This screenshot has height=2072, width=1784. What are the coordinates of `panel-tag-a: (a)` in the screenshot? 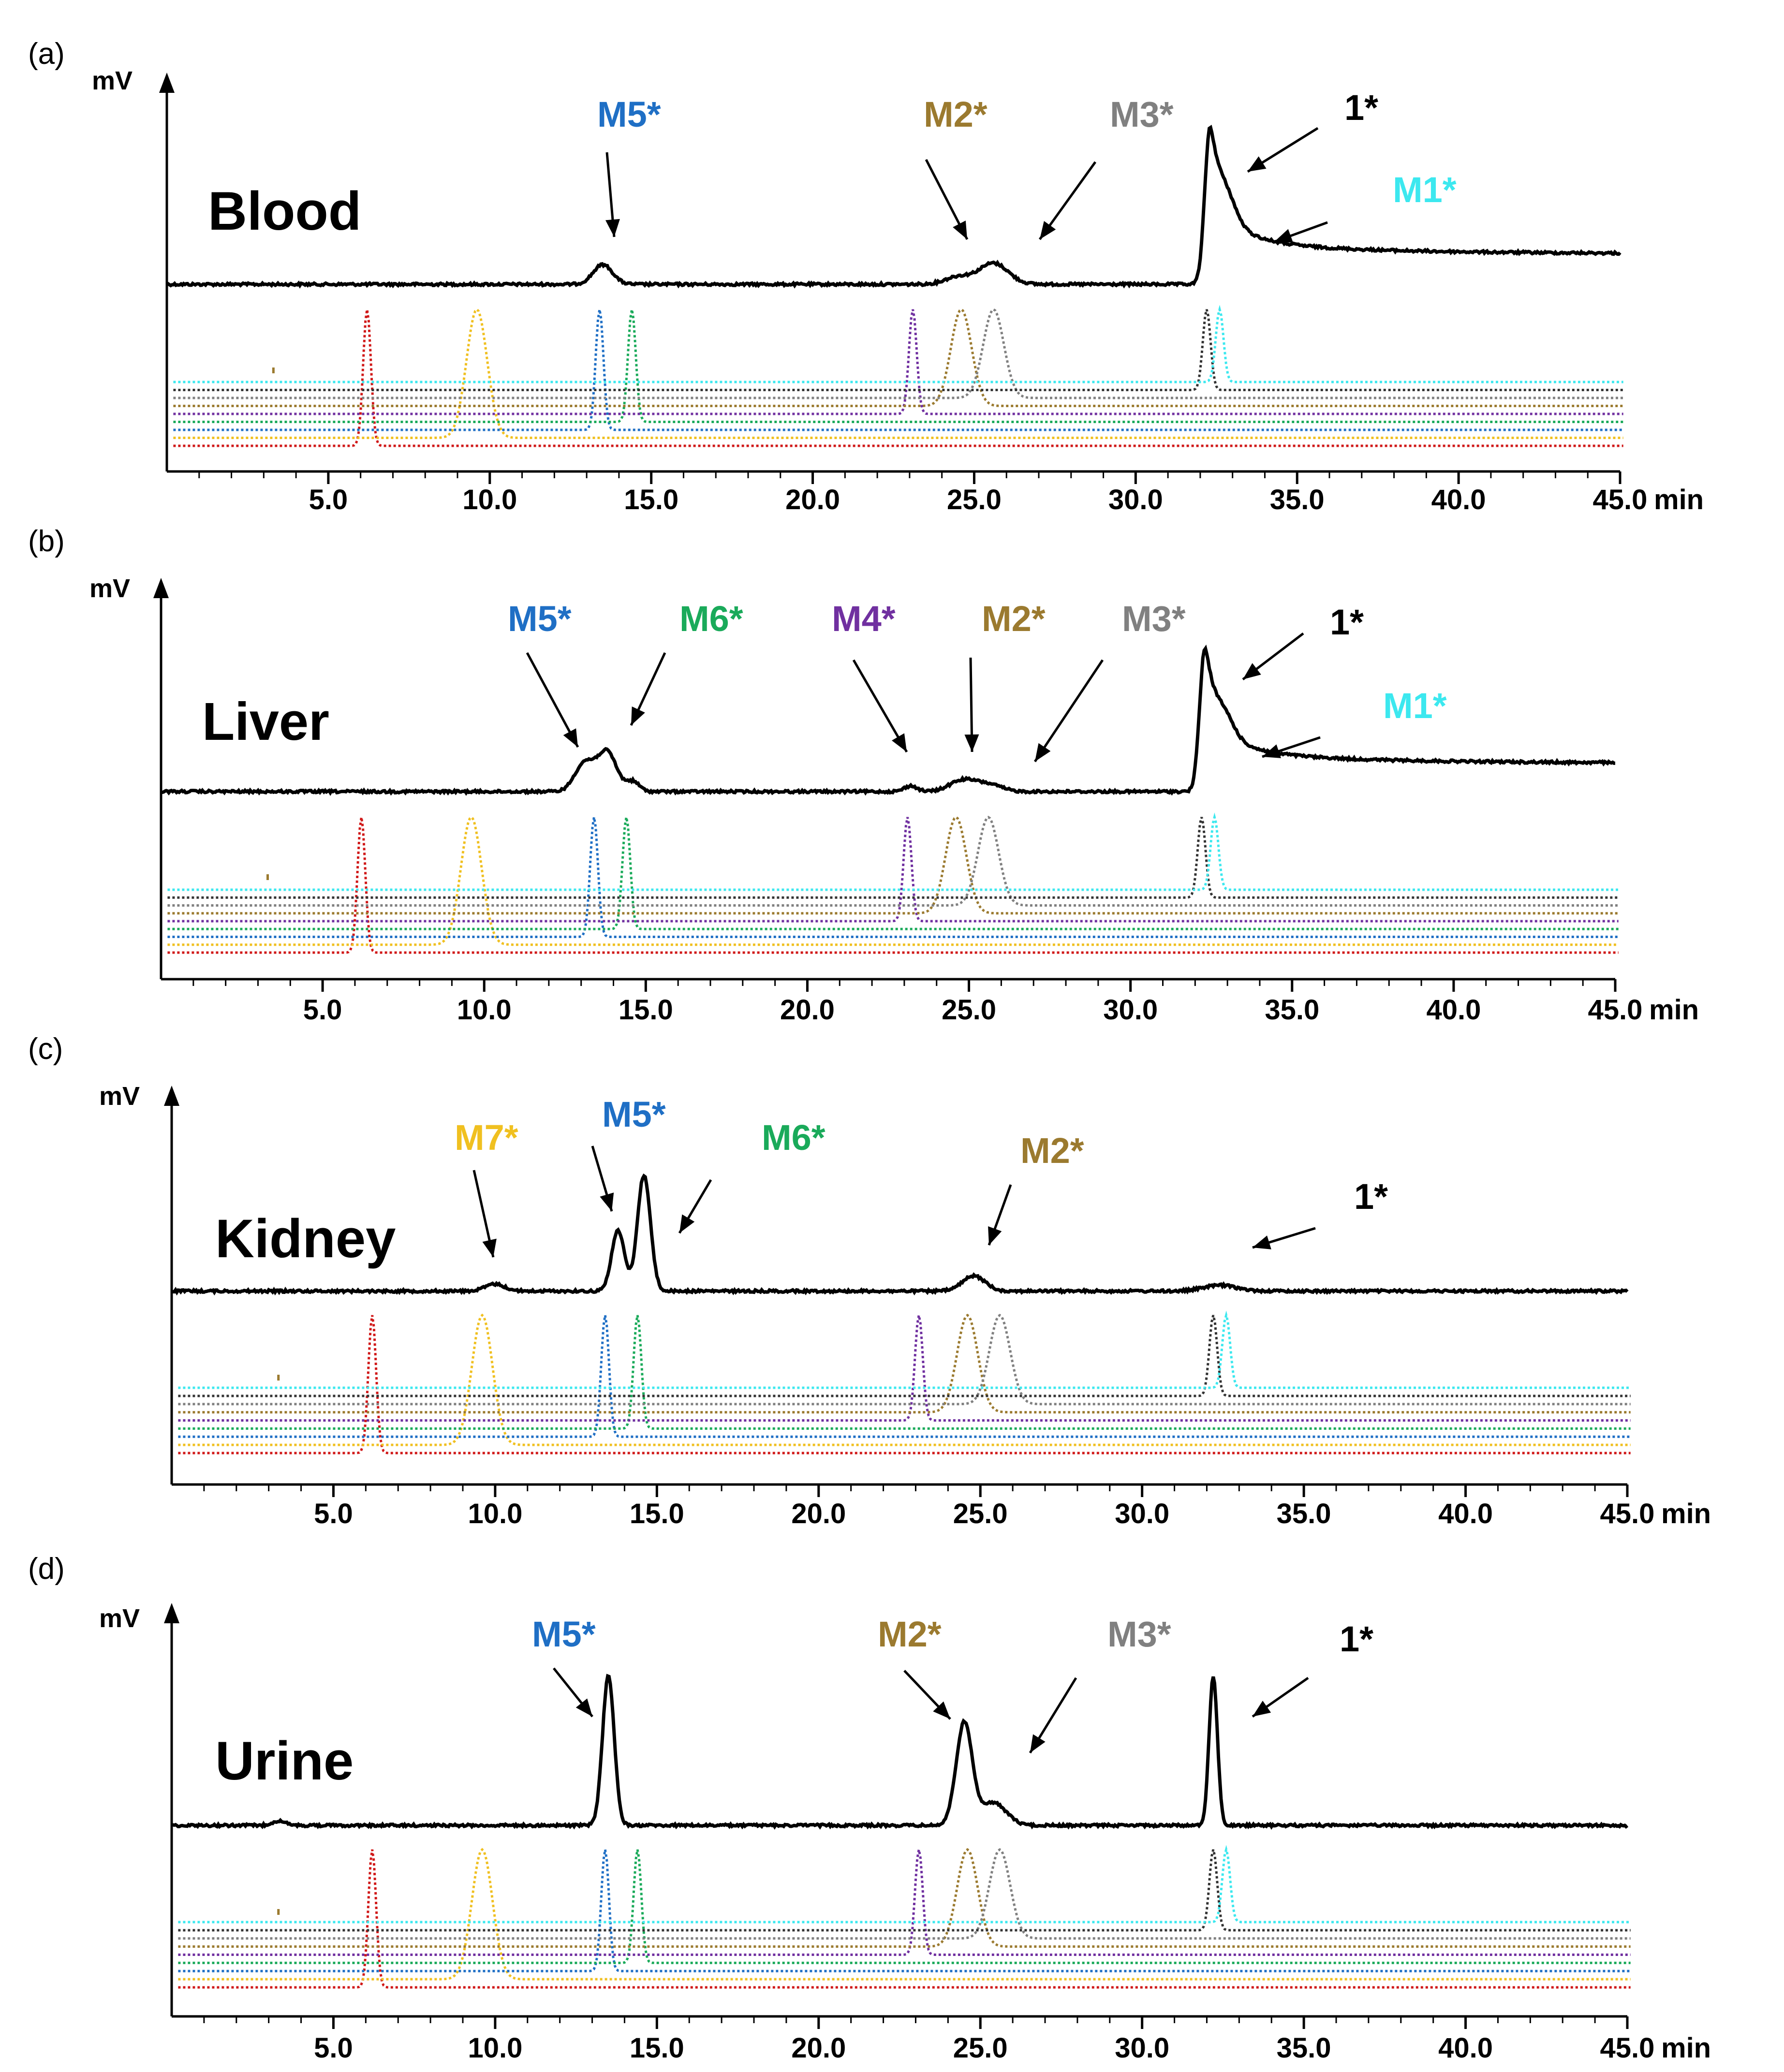 It's located at (46, 54).